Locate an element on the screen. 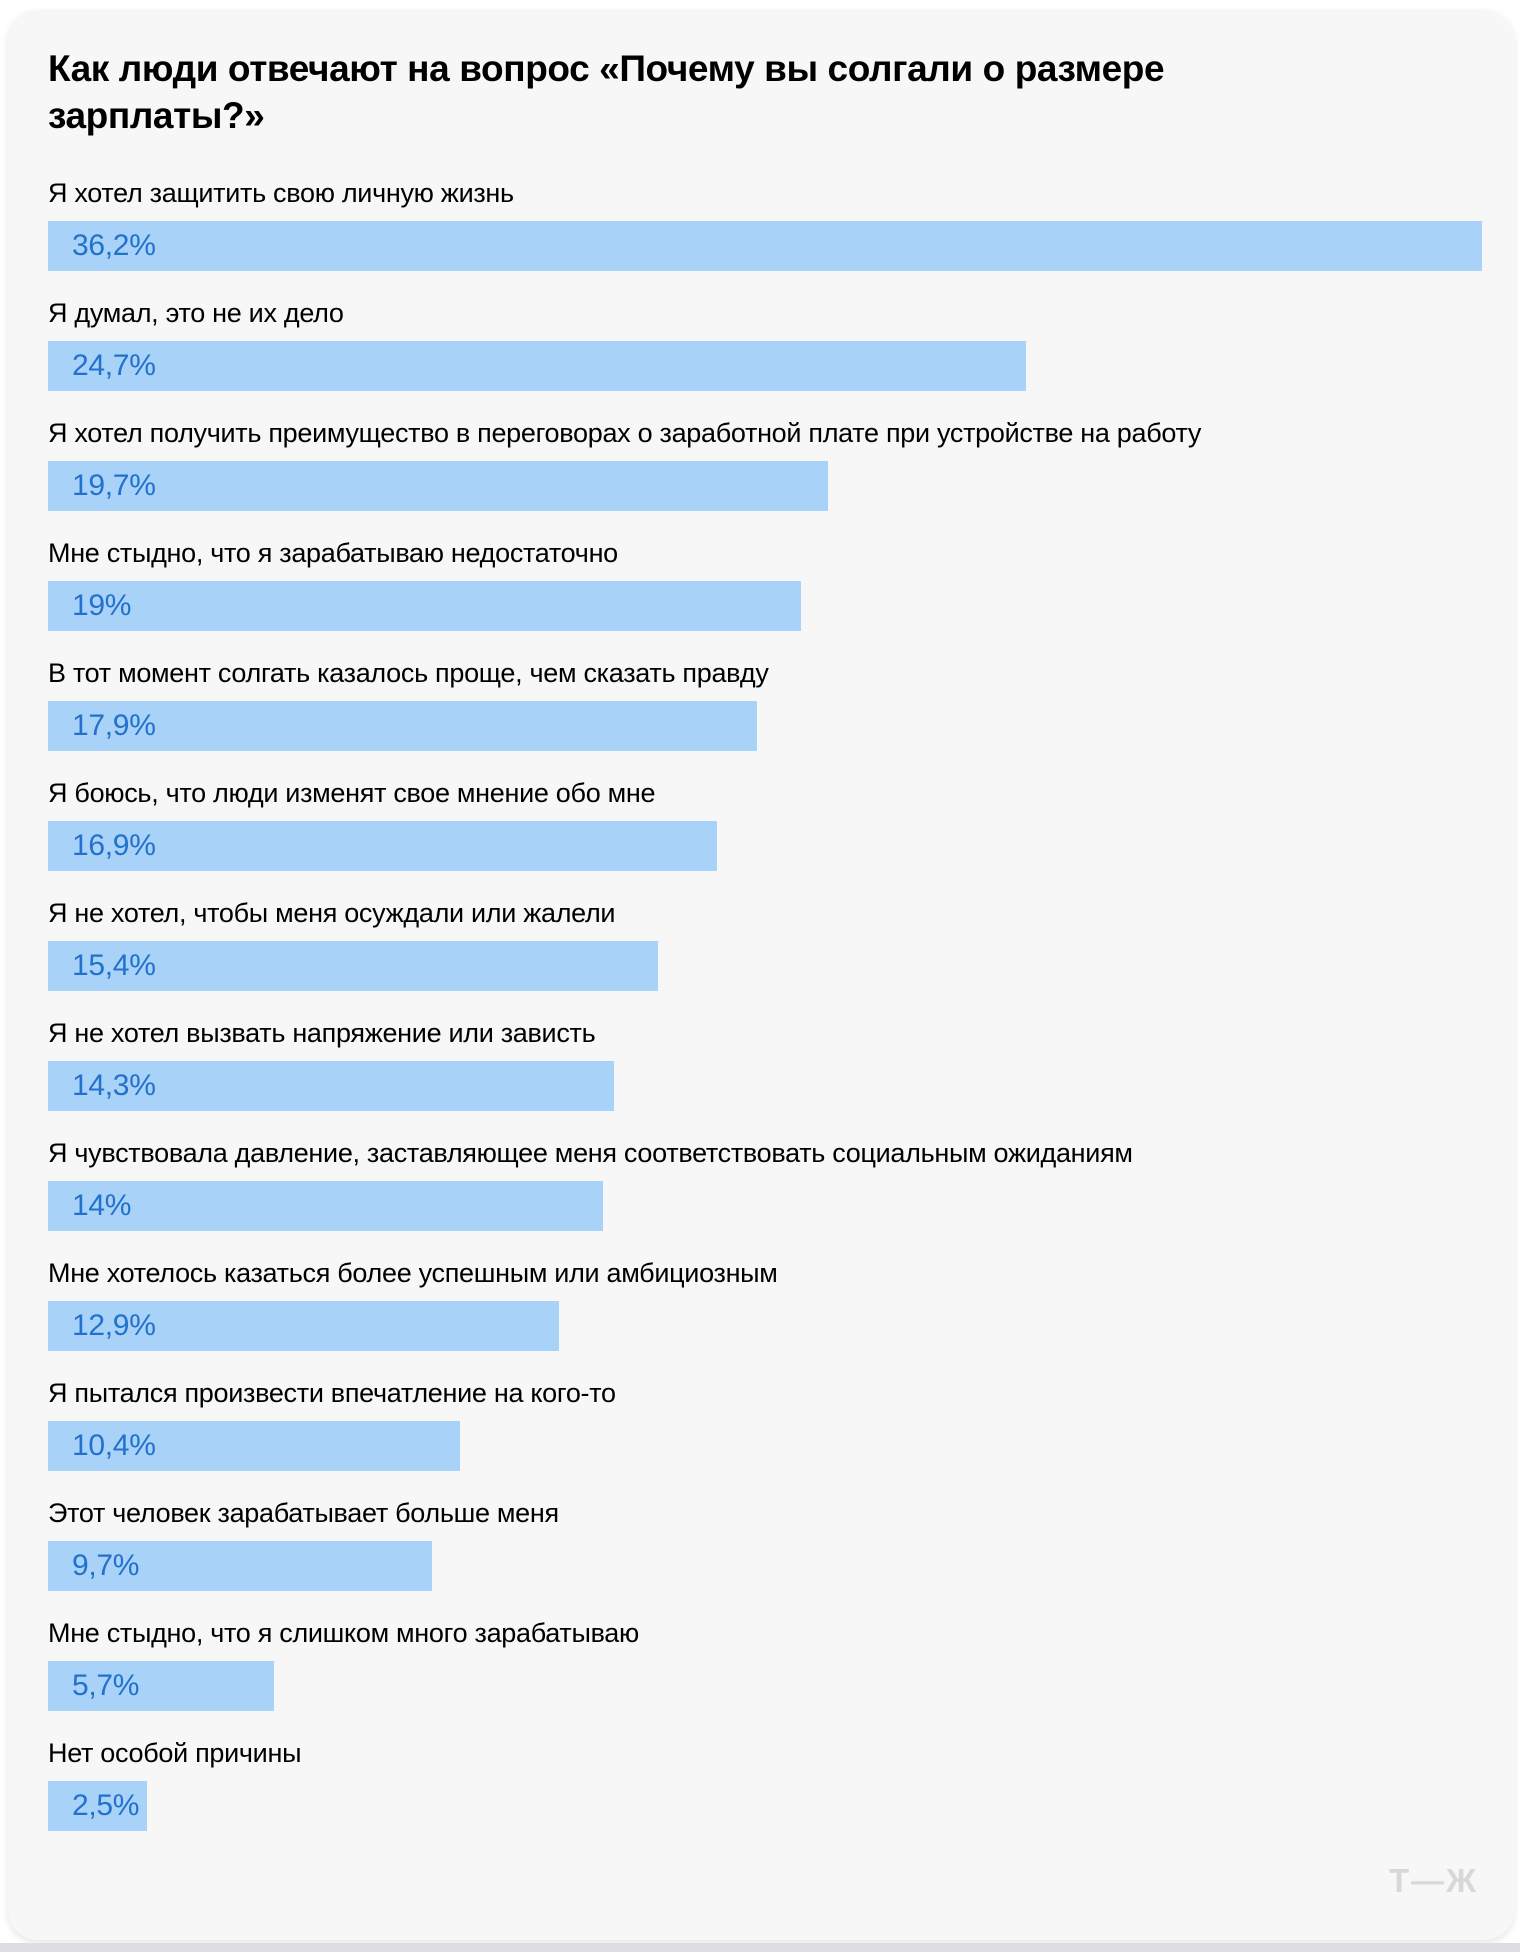 Image resolution: width=1520 pixels, height=1952 pixels. bar: 15,4% is located at coordinates (353, 966).